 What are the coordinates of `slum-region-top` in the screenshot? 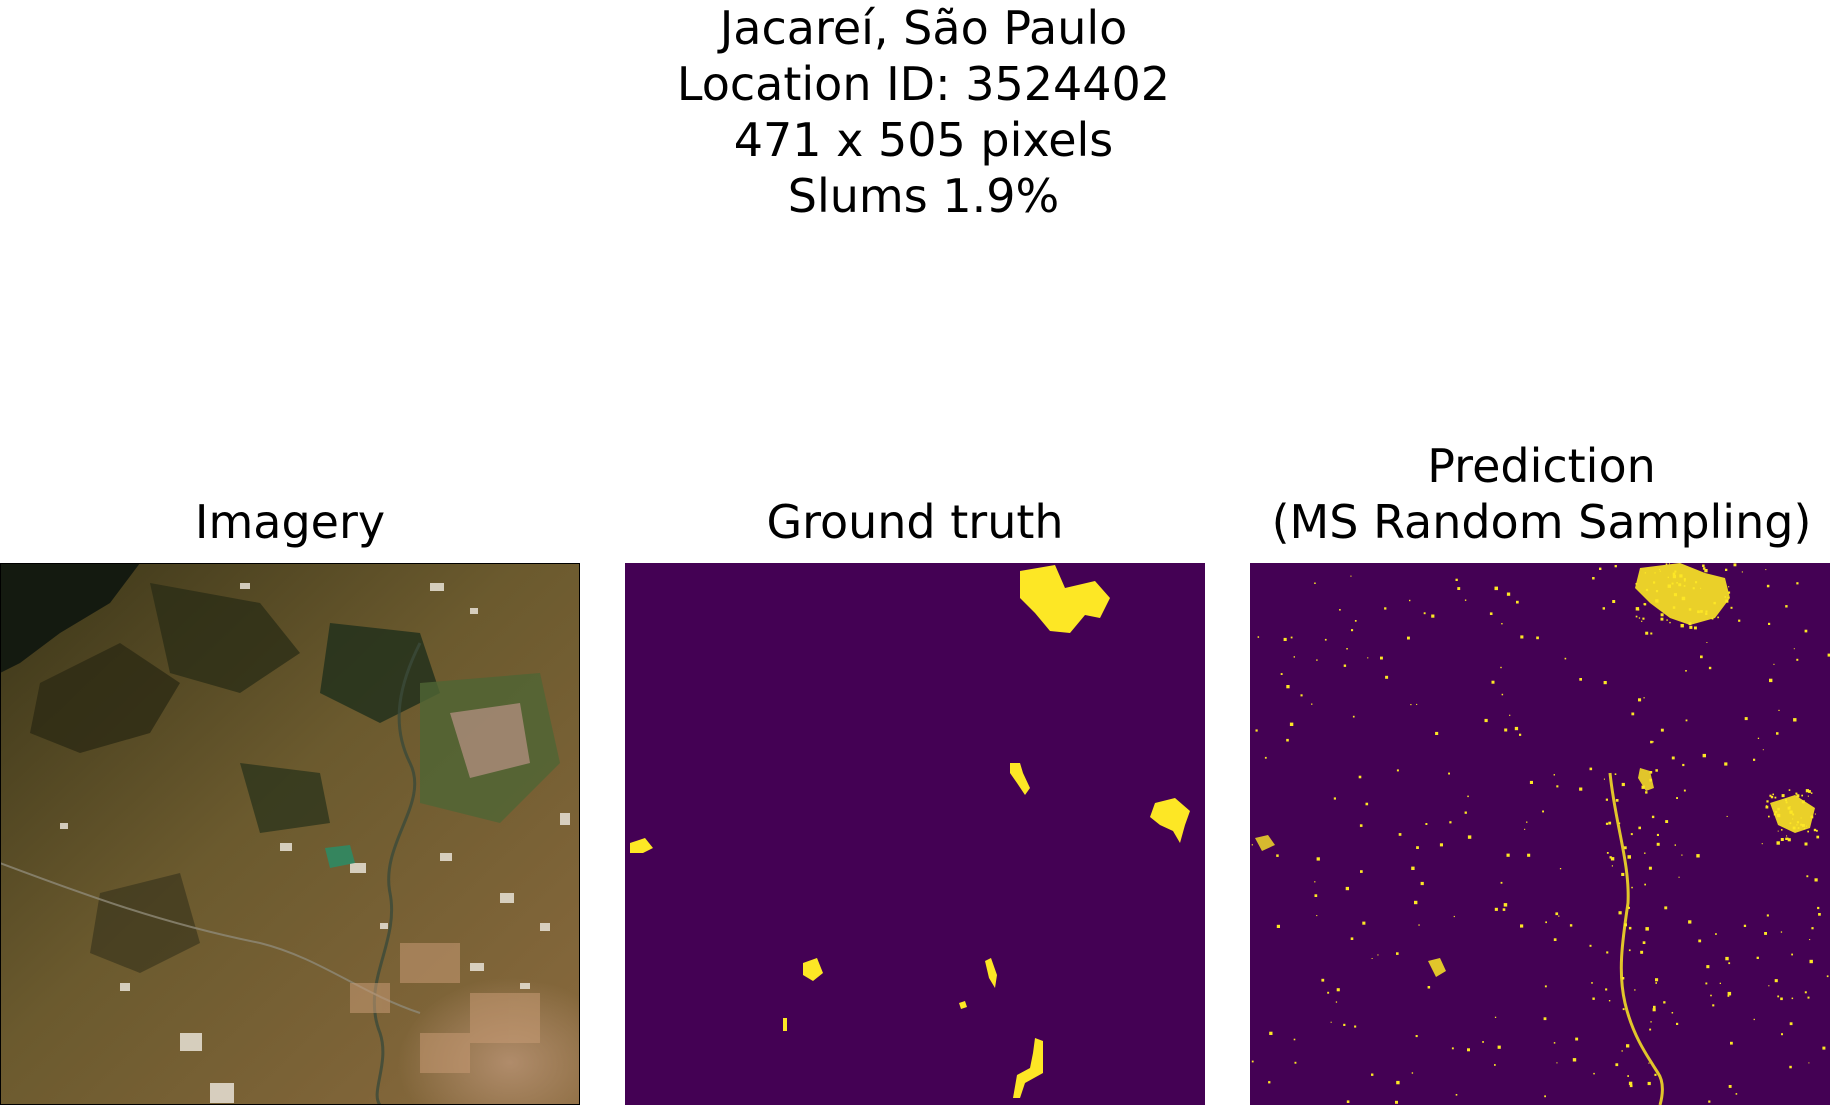 It's located at (1065, 599).